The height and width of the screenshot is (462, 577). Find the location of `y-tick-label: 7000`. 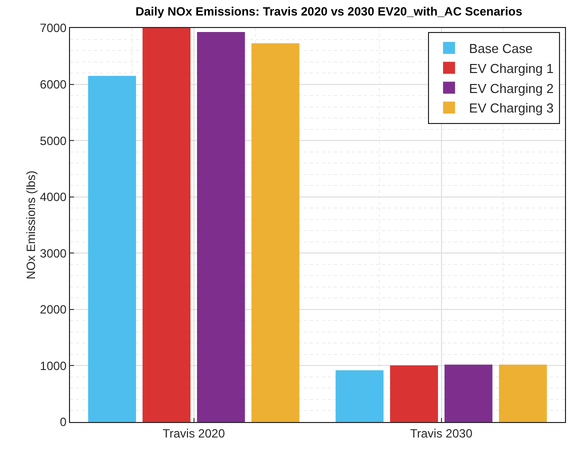

y-tick-label: 7000 is located at coordinates (53, 28).